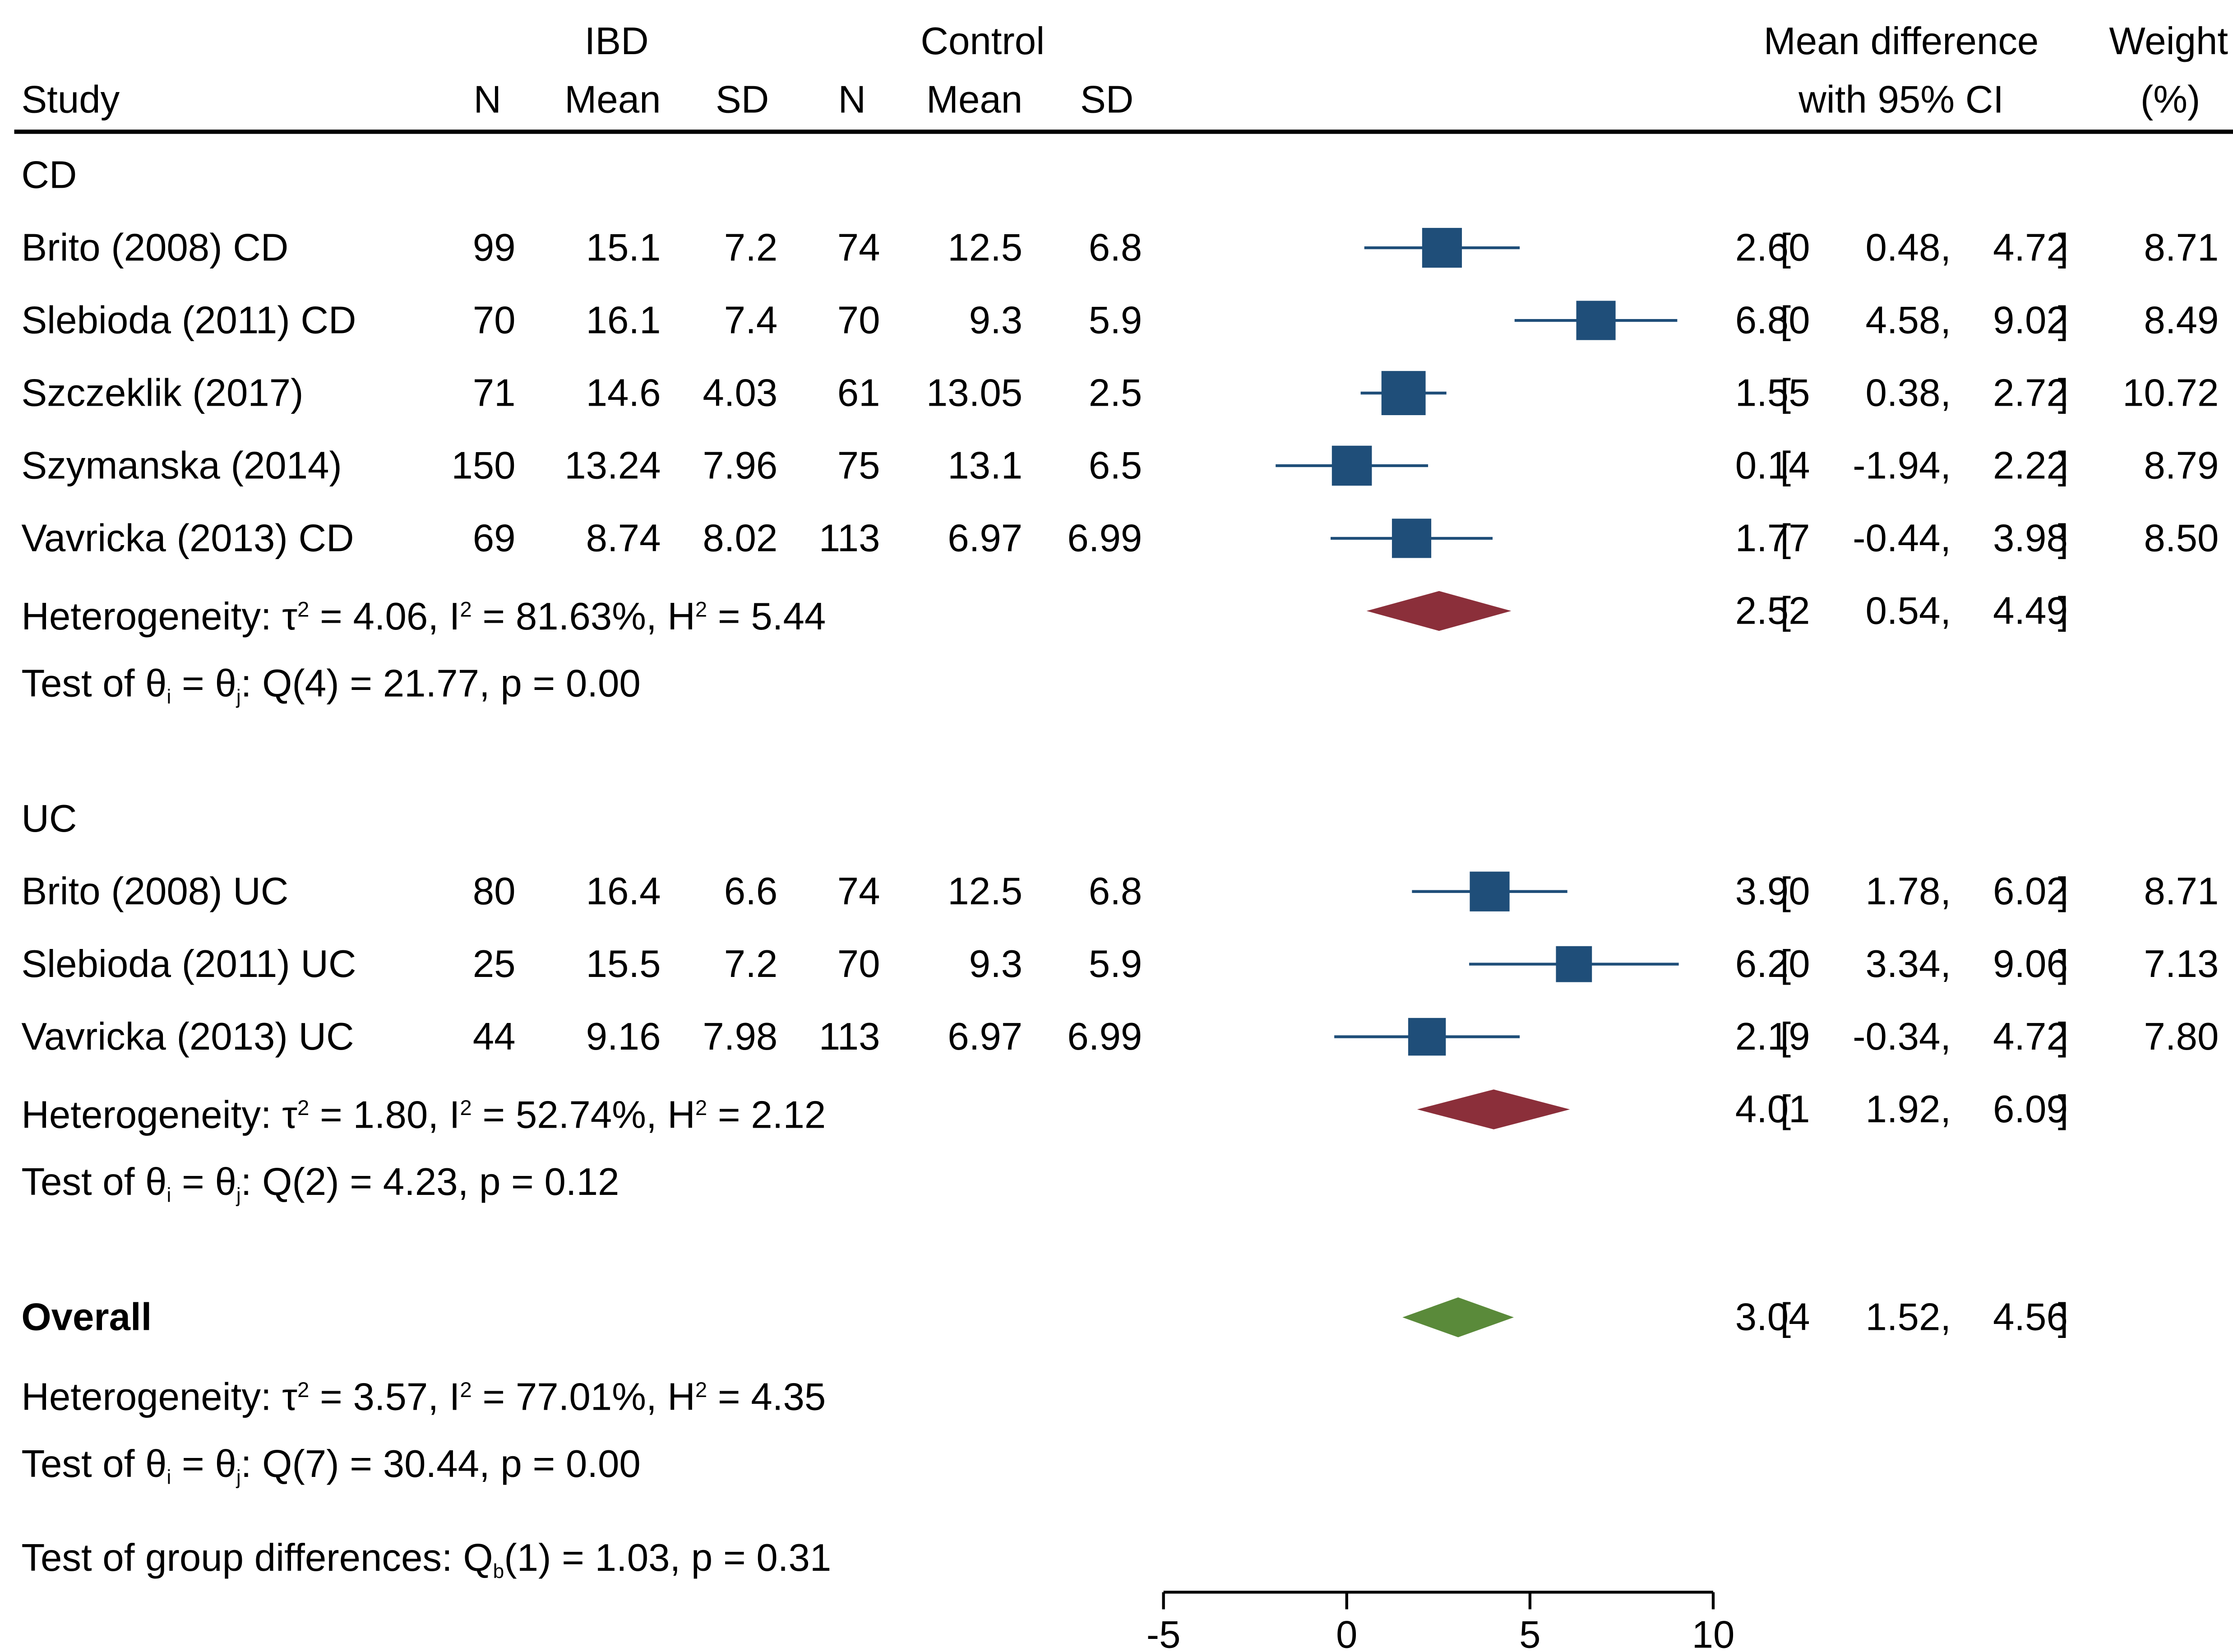 The width and height of the screenshot is (2233, 1652). What do you see at coordinates (391, 616) in the screenshot?
I see `group-cd-tau2: 4.06` at bounding box center [391, 616].